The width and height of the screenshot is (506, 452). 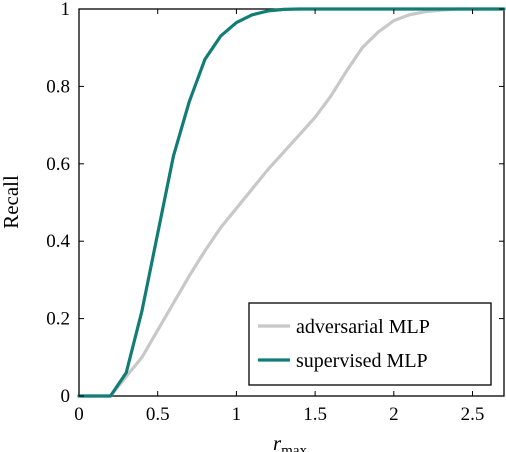 What do you see at coordinates (66, 396) in the screenshot?
I see `y-tick-label: 0` at bounding box center [66, 396].